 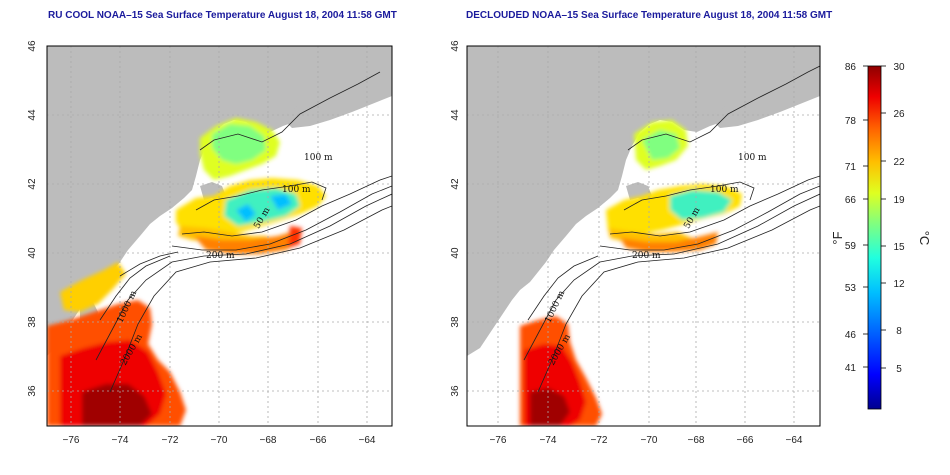 What do you see at coordinates (899, 247) in the screenshot?
I see `c-tick: 15` at bounding box center [899, 247].